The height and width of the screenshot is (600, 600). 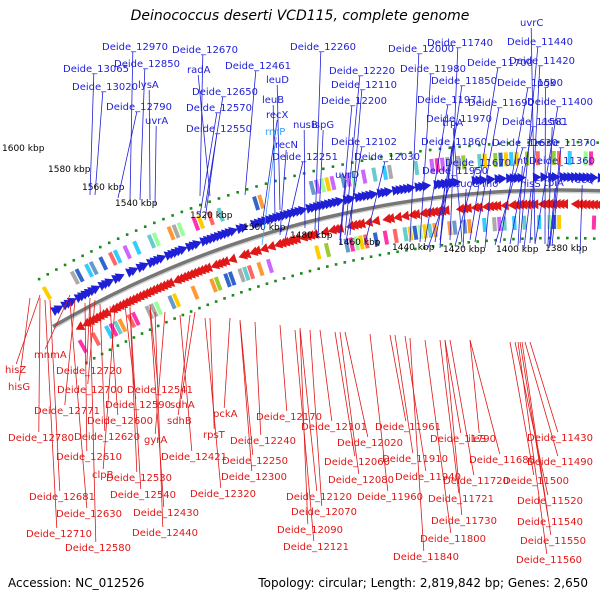 What do you see at coordinates (560, 438) in the screenshot?
I see `bottom-gene-label: Deide_11430` at bounding box center [560, 438].